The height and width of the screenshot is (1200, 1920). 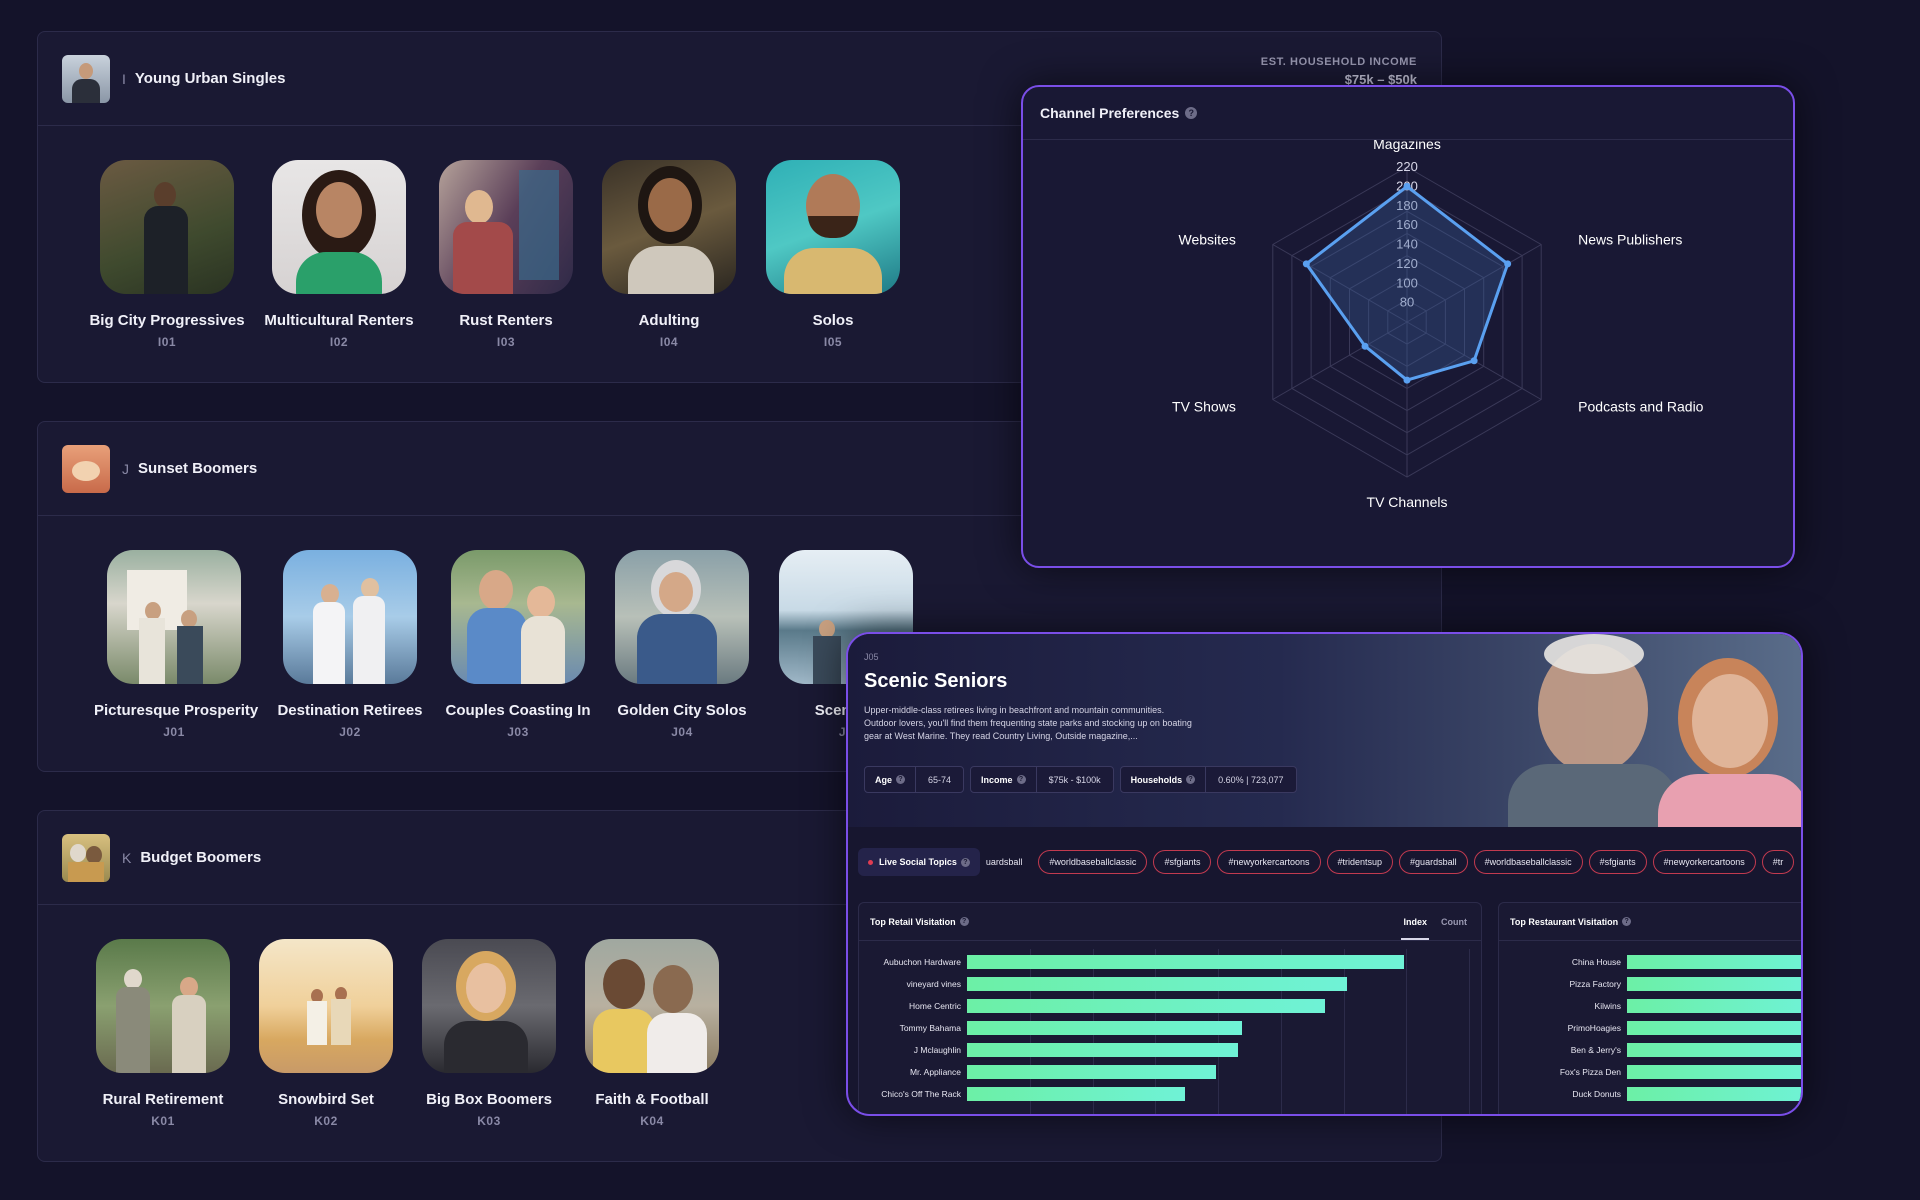 I want to click on group-header: J Sunset Boomers, so click(x=739, y=469).